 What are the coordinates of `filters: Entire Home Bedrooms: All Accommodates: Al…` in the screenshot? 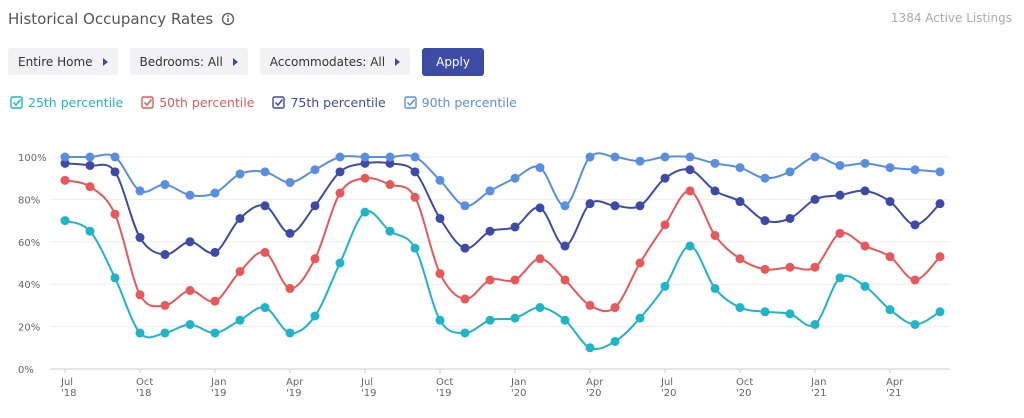 It's located at (246, 62).